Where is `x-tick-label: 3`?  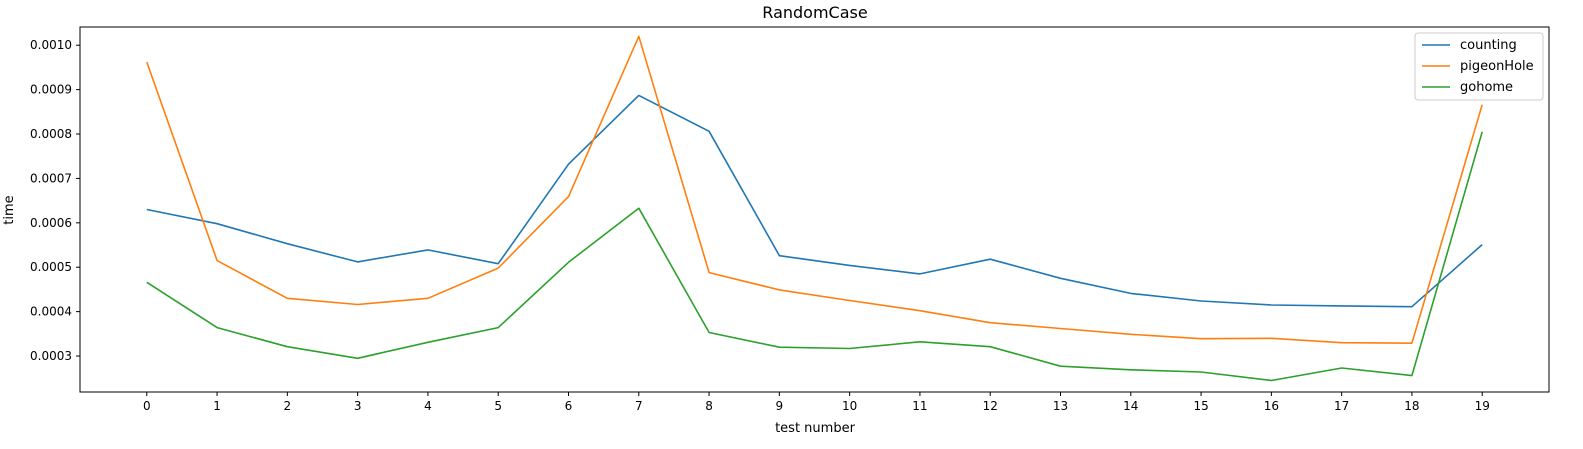 x-tick-label: 3 is located at coordinates (358, 406).